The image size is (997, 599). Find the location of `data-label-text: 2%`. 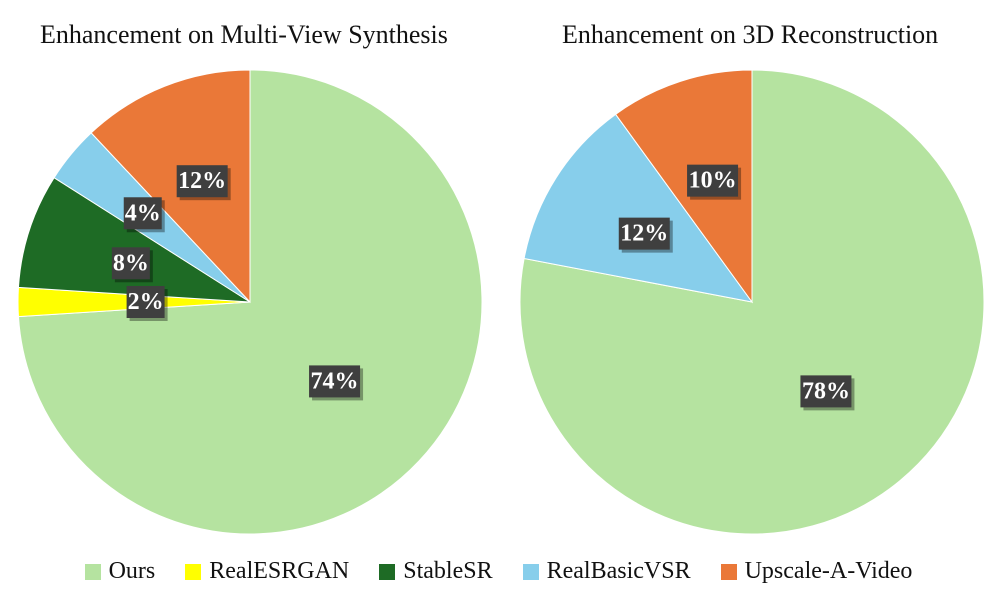

data-label-text: 2% is located at coordinates (146, 302).